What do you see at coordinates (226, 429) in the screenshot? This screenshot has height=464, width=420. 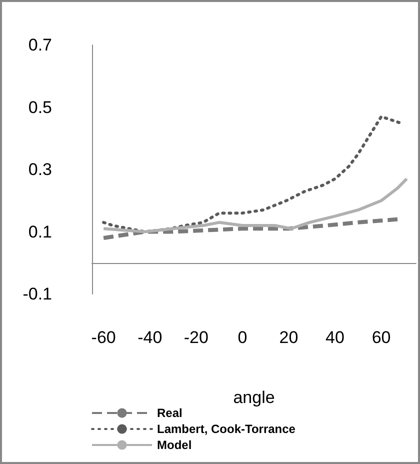 I see `legend-label: Lambert, Cook-Torrance` at bounding box center [226, 429].